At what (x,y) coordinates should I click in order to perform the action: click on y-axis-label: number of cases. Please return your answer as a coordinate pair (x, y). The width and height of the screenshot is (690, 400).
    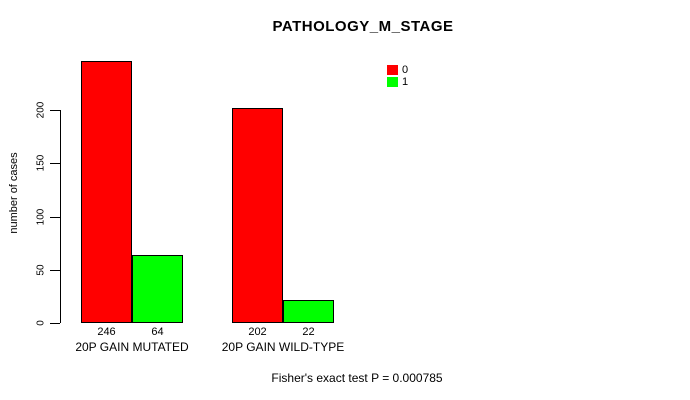
    Looking at the image, I should click on (14, 193).